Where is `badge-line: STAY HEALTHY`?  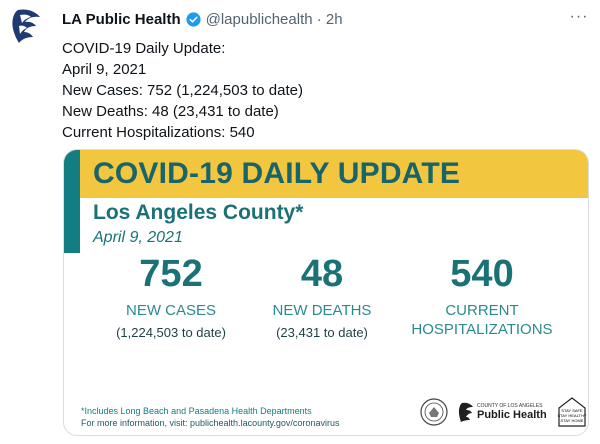 badge-line: STAY HEALTHY is located at coordinates (571, 415).